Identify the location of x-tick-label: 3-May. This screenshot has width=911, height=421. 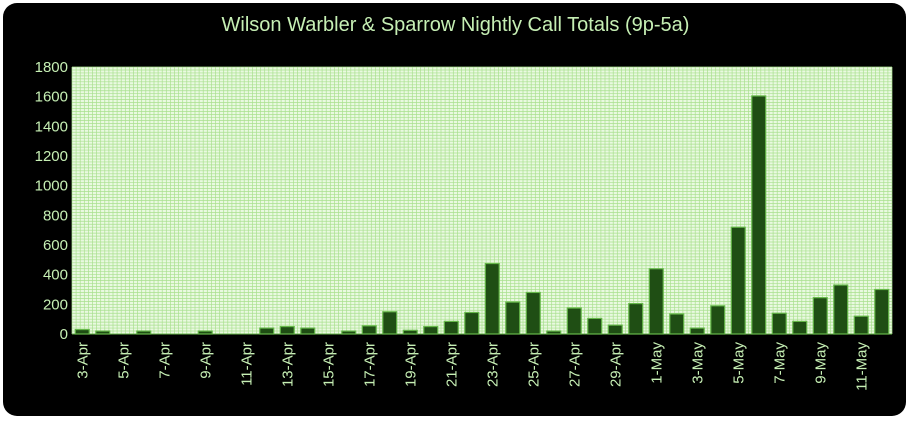
(697, 363).